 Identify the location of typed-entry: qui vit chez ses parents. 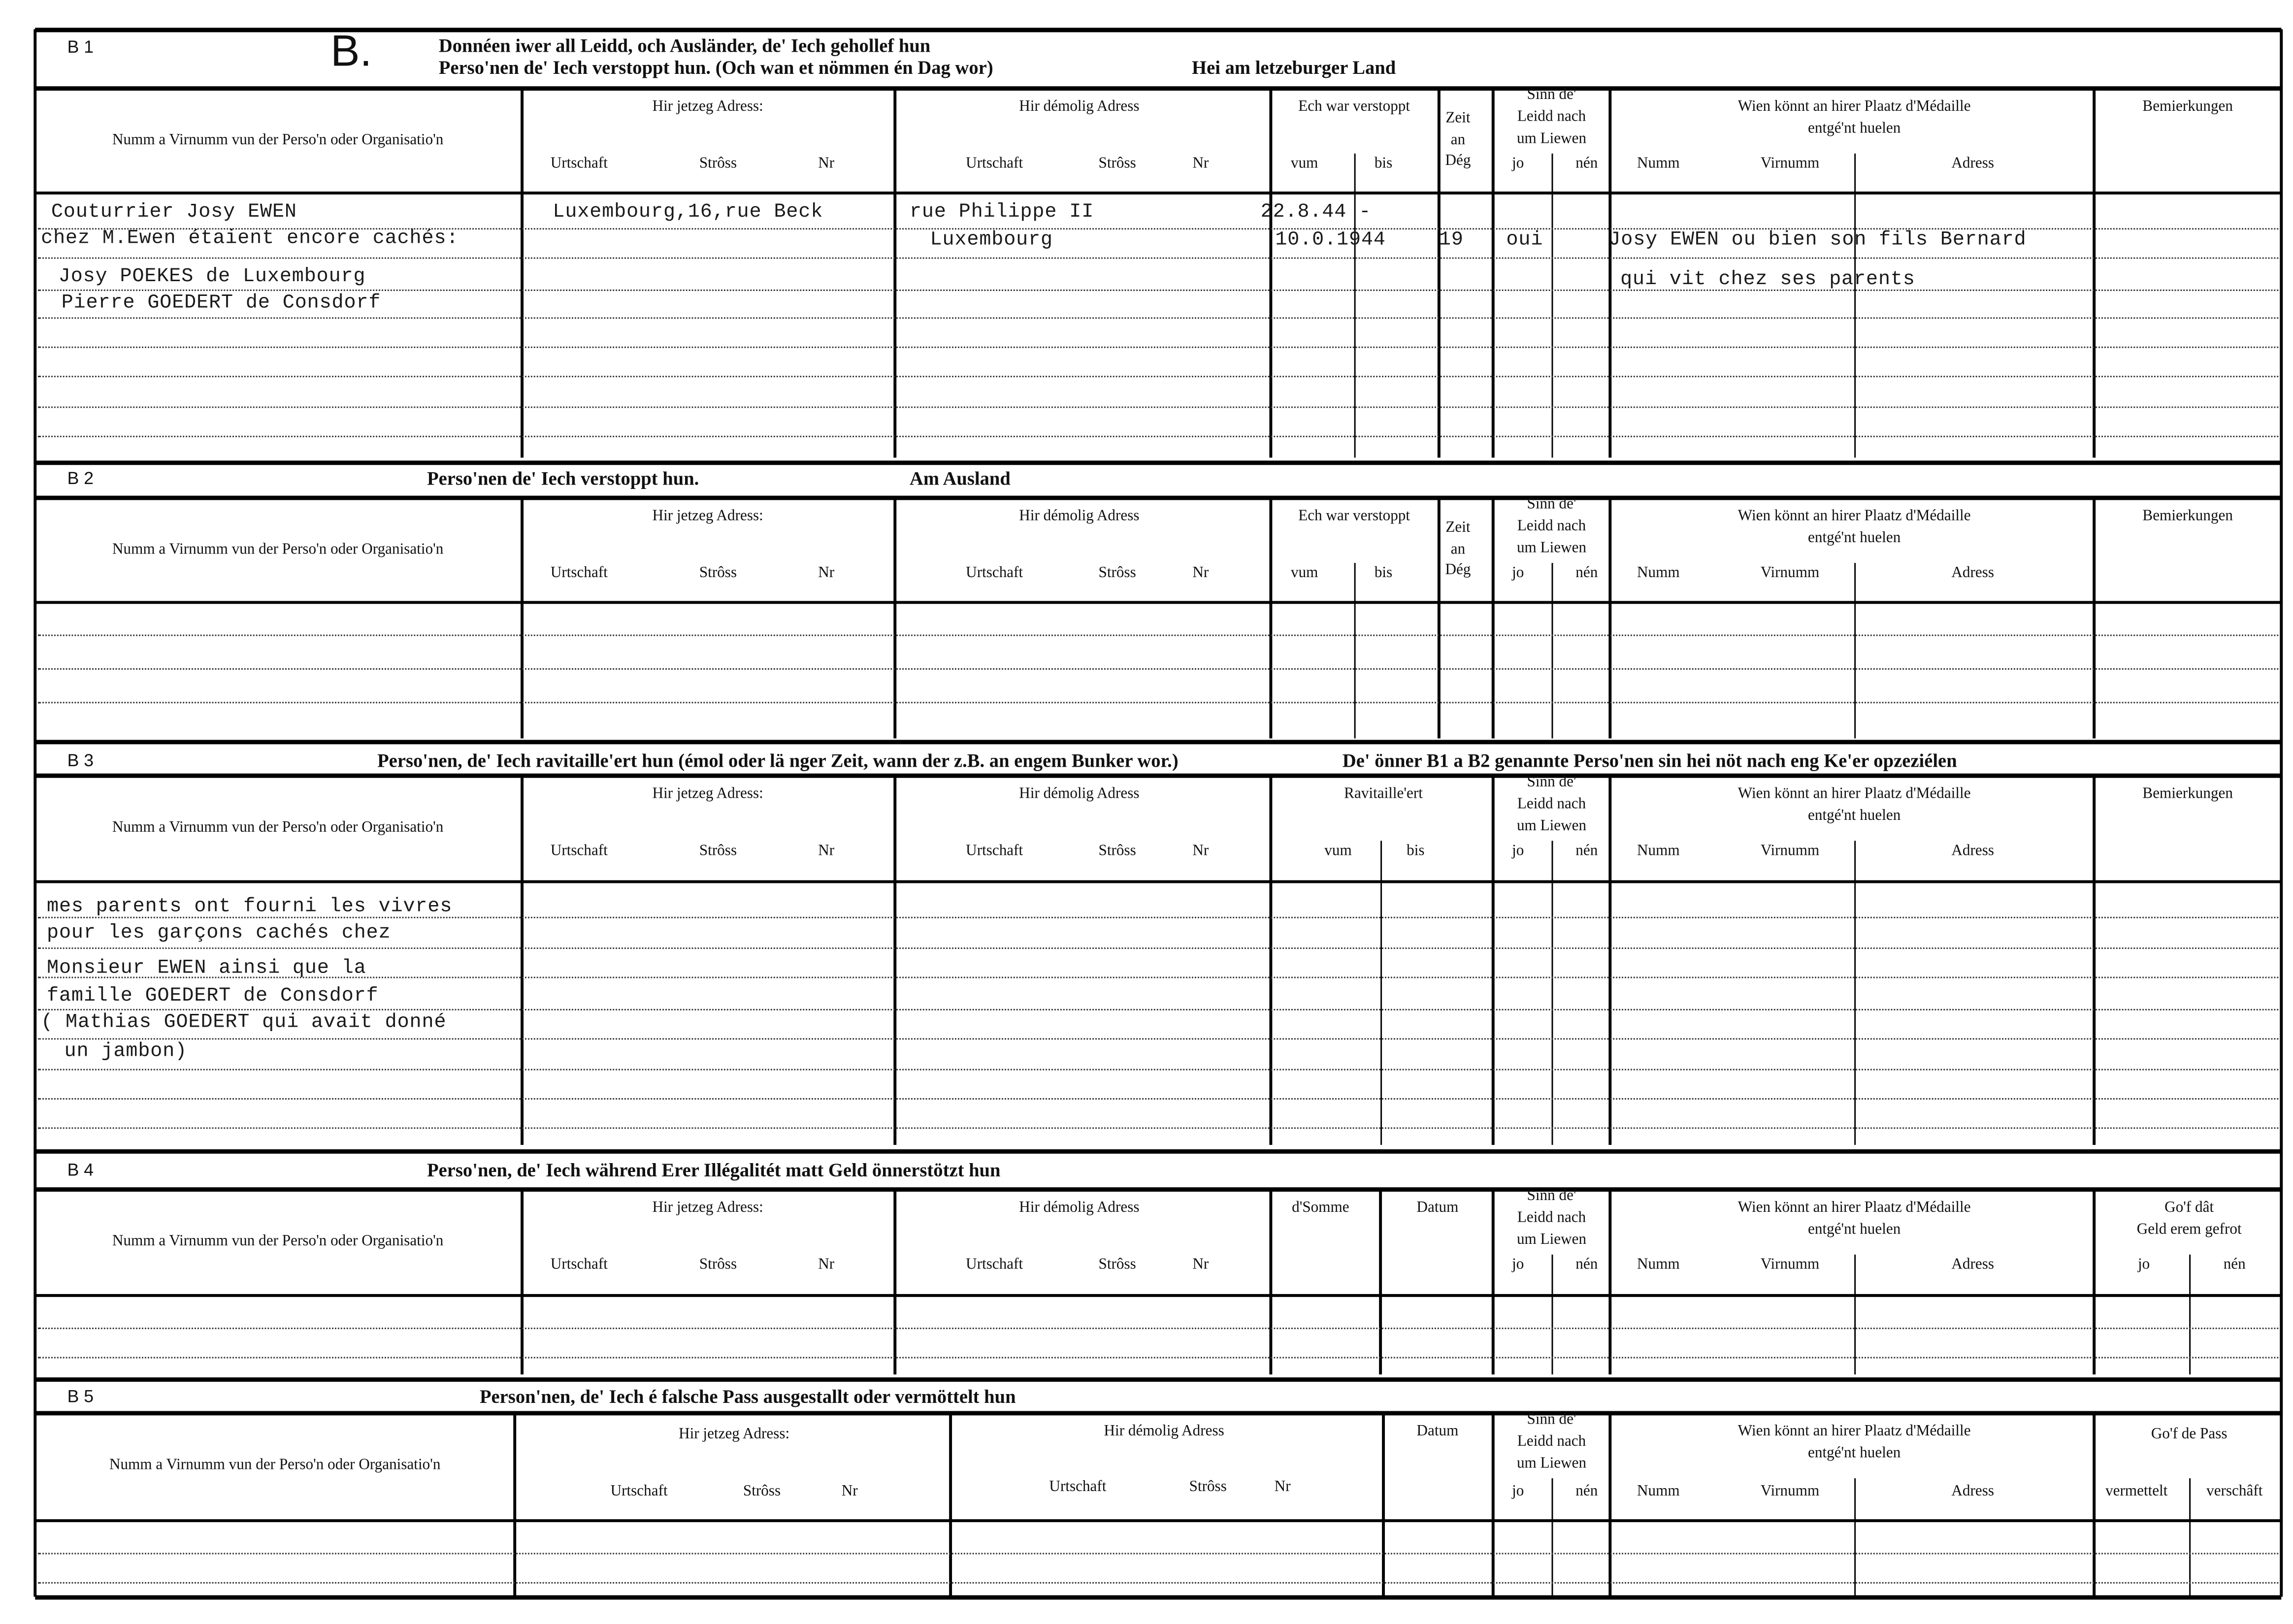
(1768, 281).